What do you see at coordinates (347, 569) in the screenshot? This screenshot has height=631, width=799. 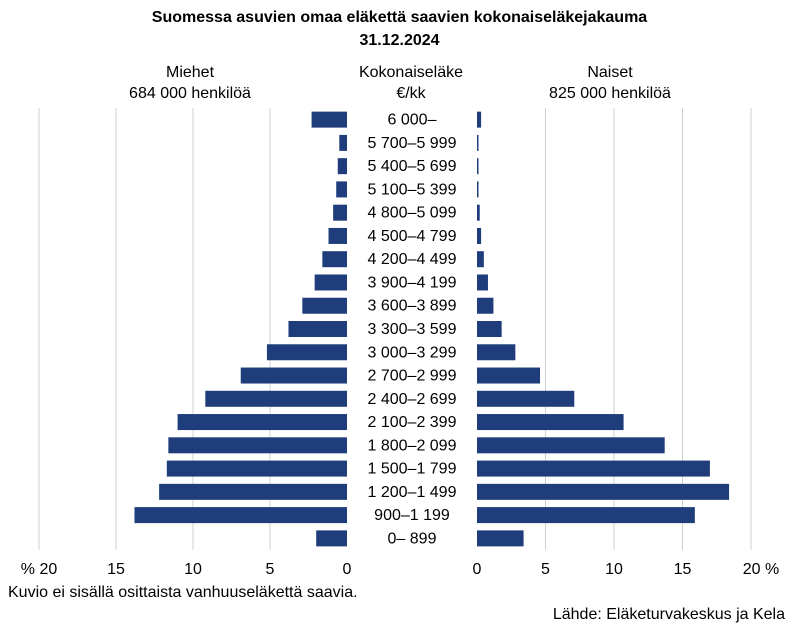 I see `left-axis-tick: 0` at bounding box center [347, 569].